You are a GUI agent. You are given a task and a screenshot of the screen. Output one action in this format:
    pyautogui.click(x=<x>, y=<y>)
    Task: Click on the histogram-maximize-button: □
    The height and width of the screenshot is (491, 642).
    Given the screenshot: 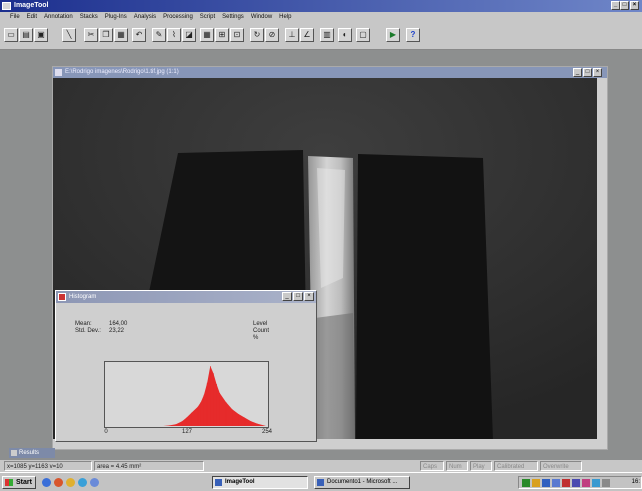 What is the action you would take?
    pyautogui.click(x=298, y=296)
    